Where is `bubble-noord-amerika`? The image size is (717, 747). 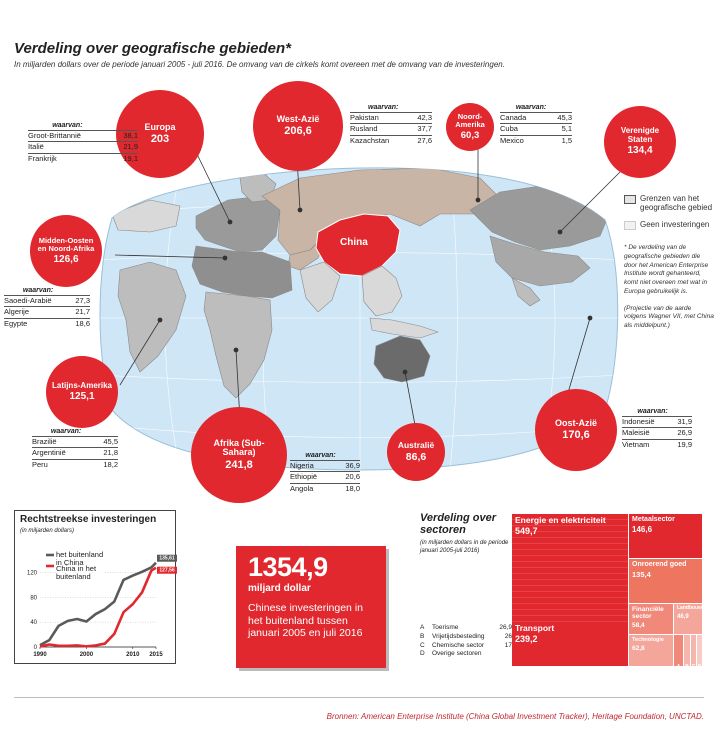
bubble-noord-amerika is located at coordinates (470, 127).